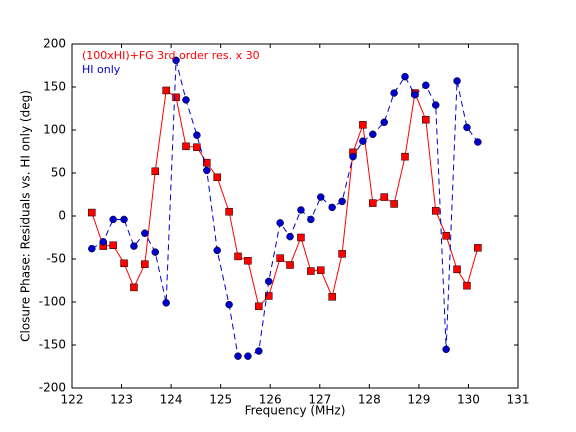 This screenshot has height=432, width=576. What do you see at coordinates (121, 400) in the screenshot?
I see `x-tick-label: 123` at bounding box center [121, 400].